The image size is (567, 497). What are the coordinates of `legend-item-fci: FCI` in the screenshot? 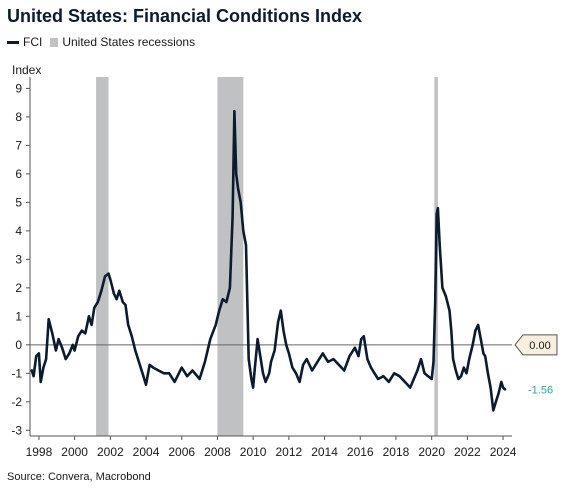 It's located at (24, 42).